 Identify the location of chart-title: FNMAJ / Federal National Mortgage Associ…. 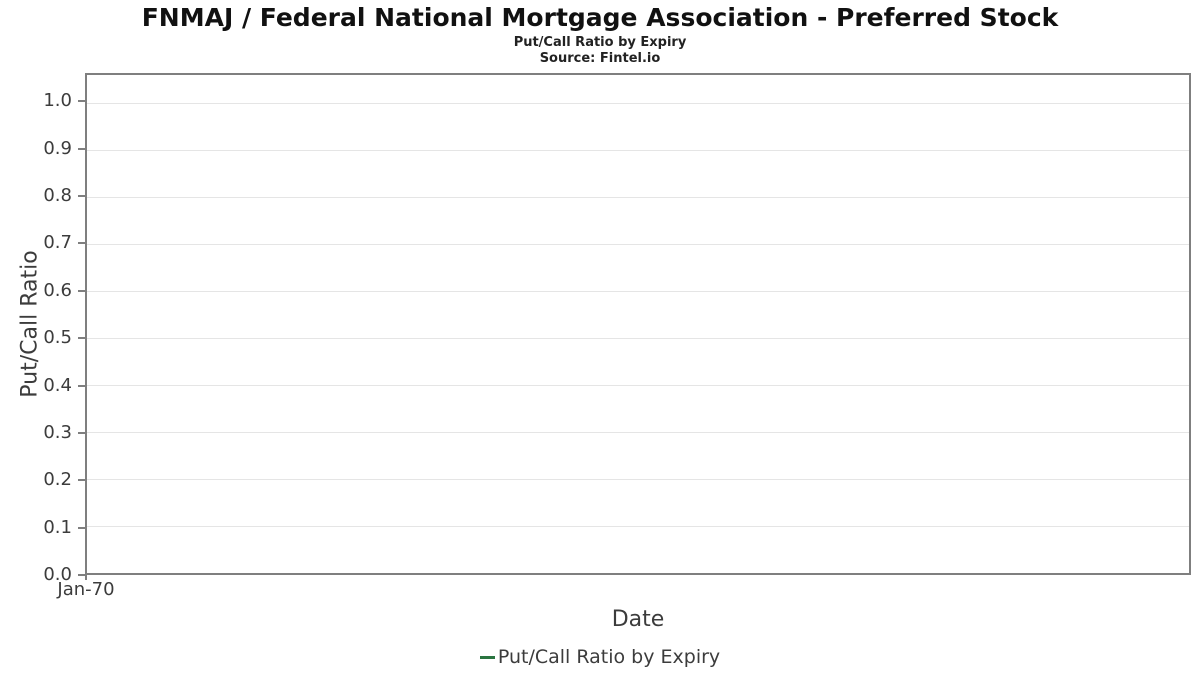
(600, 17).